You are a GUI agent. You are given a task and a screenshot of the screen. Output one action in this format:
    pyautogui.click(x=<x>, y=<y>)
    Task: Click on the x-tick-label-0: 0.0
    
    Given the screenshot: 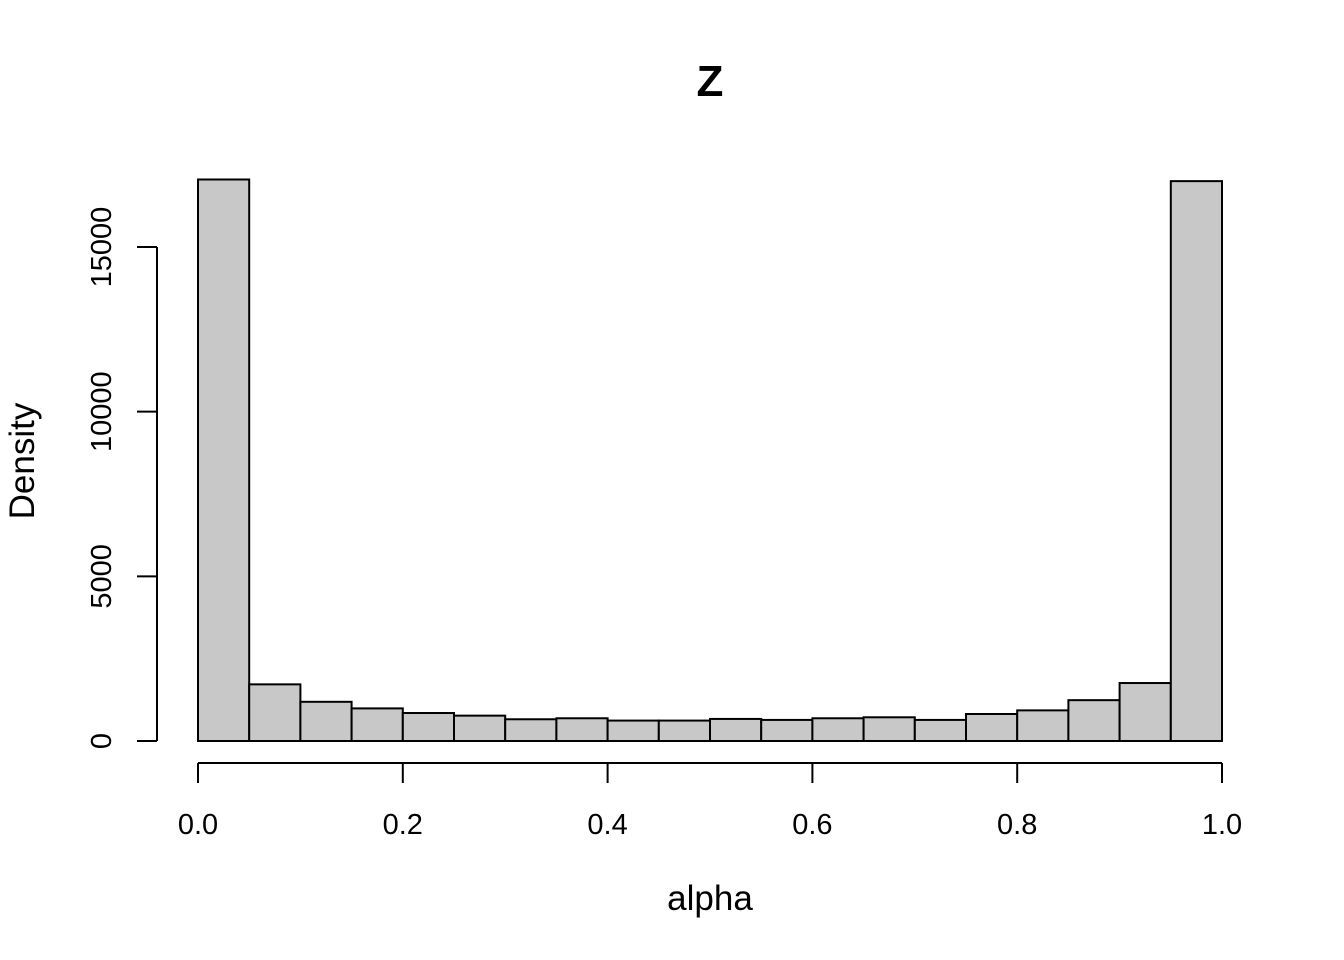 What is the action you would take?
    pyautogui.click(x=198, y=825)
    